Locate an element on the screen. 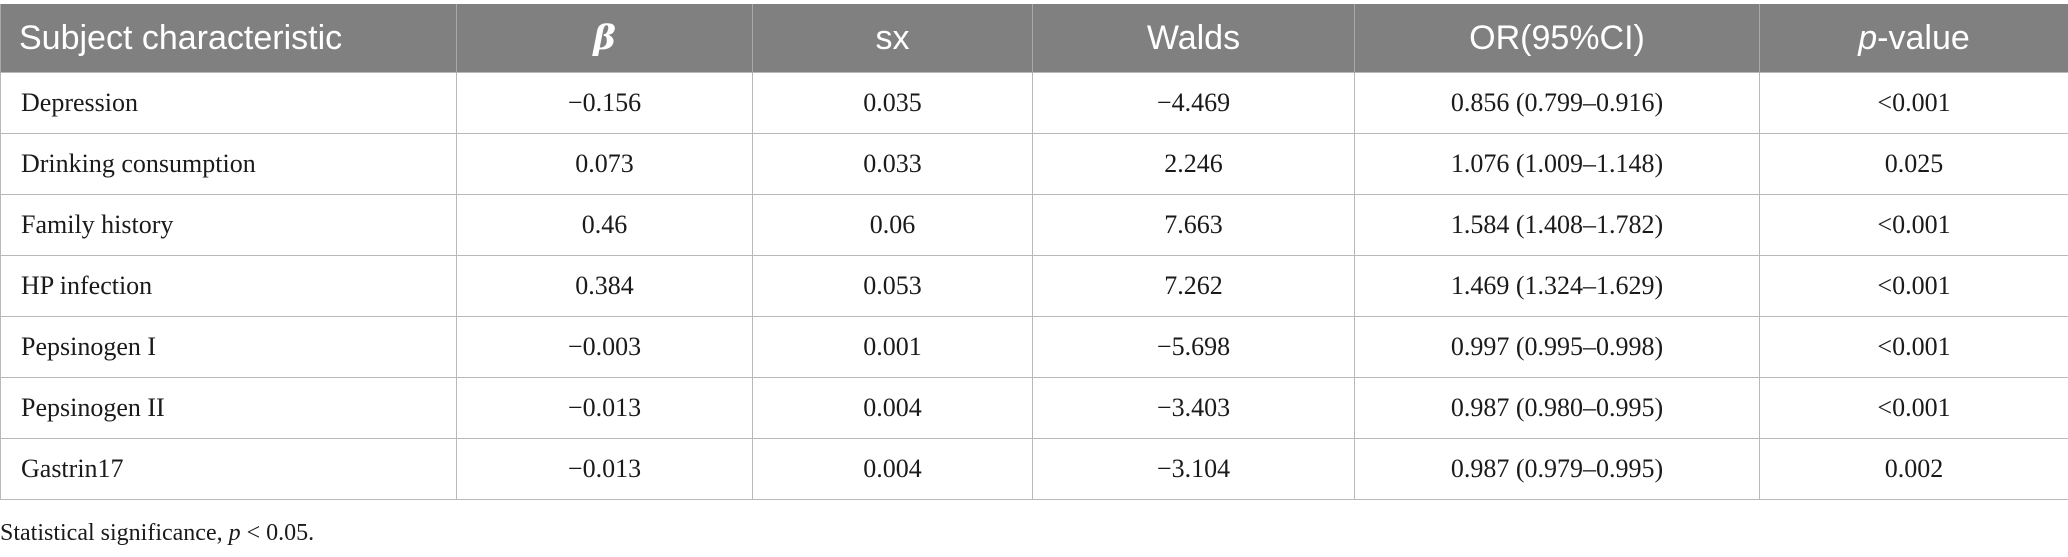  header-walds: Walds is located at coordinates (1193, 38).